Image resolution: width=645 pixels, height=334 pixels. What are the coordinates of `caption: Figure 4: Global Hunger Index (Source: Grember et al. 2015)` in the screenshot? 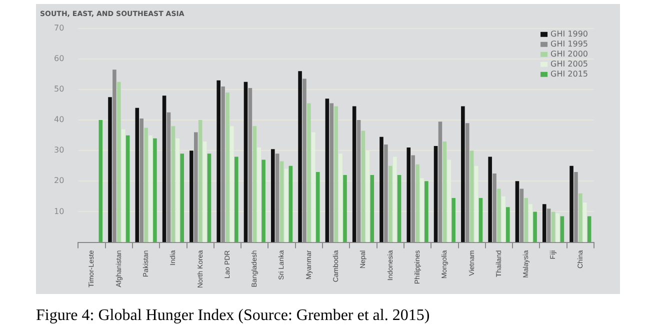 It's located at (233, 316).